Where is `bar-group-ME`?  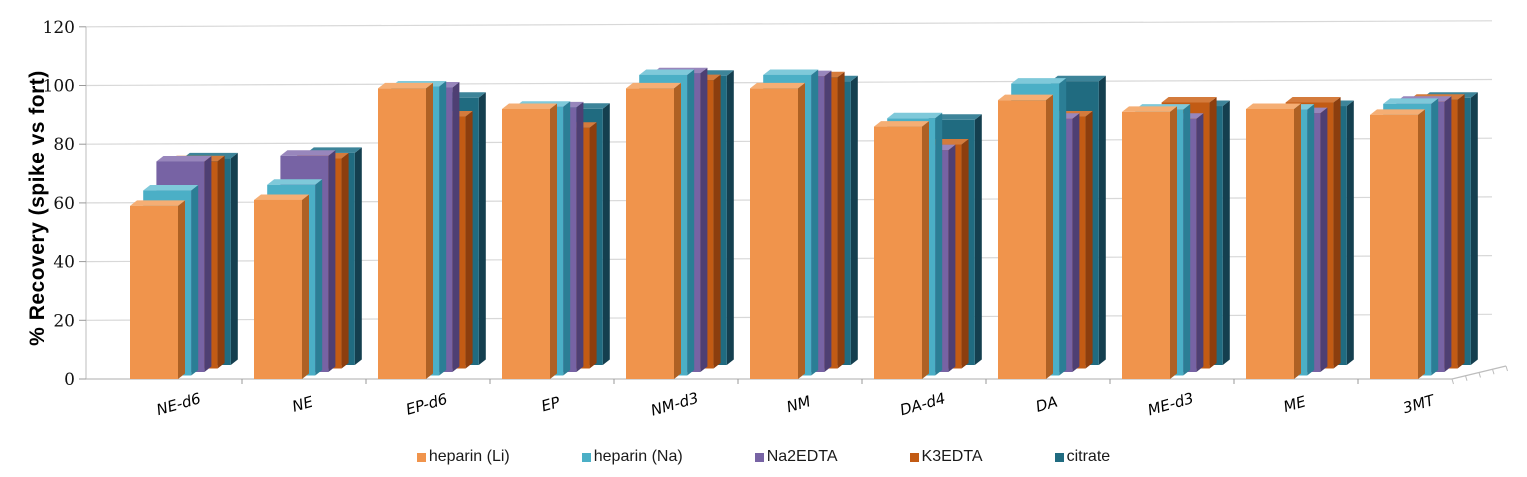
bar-group-ME is located at coordinates (1300, 238).